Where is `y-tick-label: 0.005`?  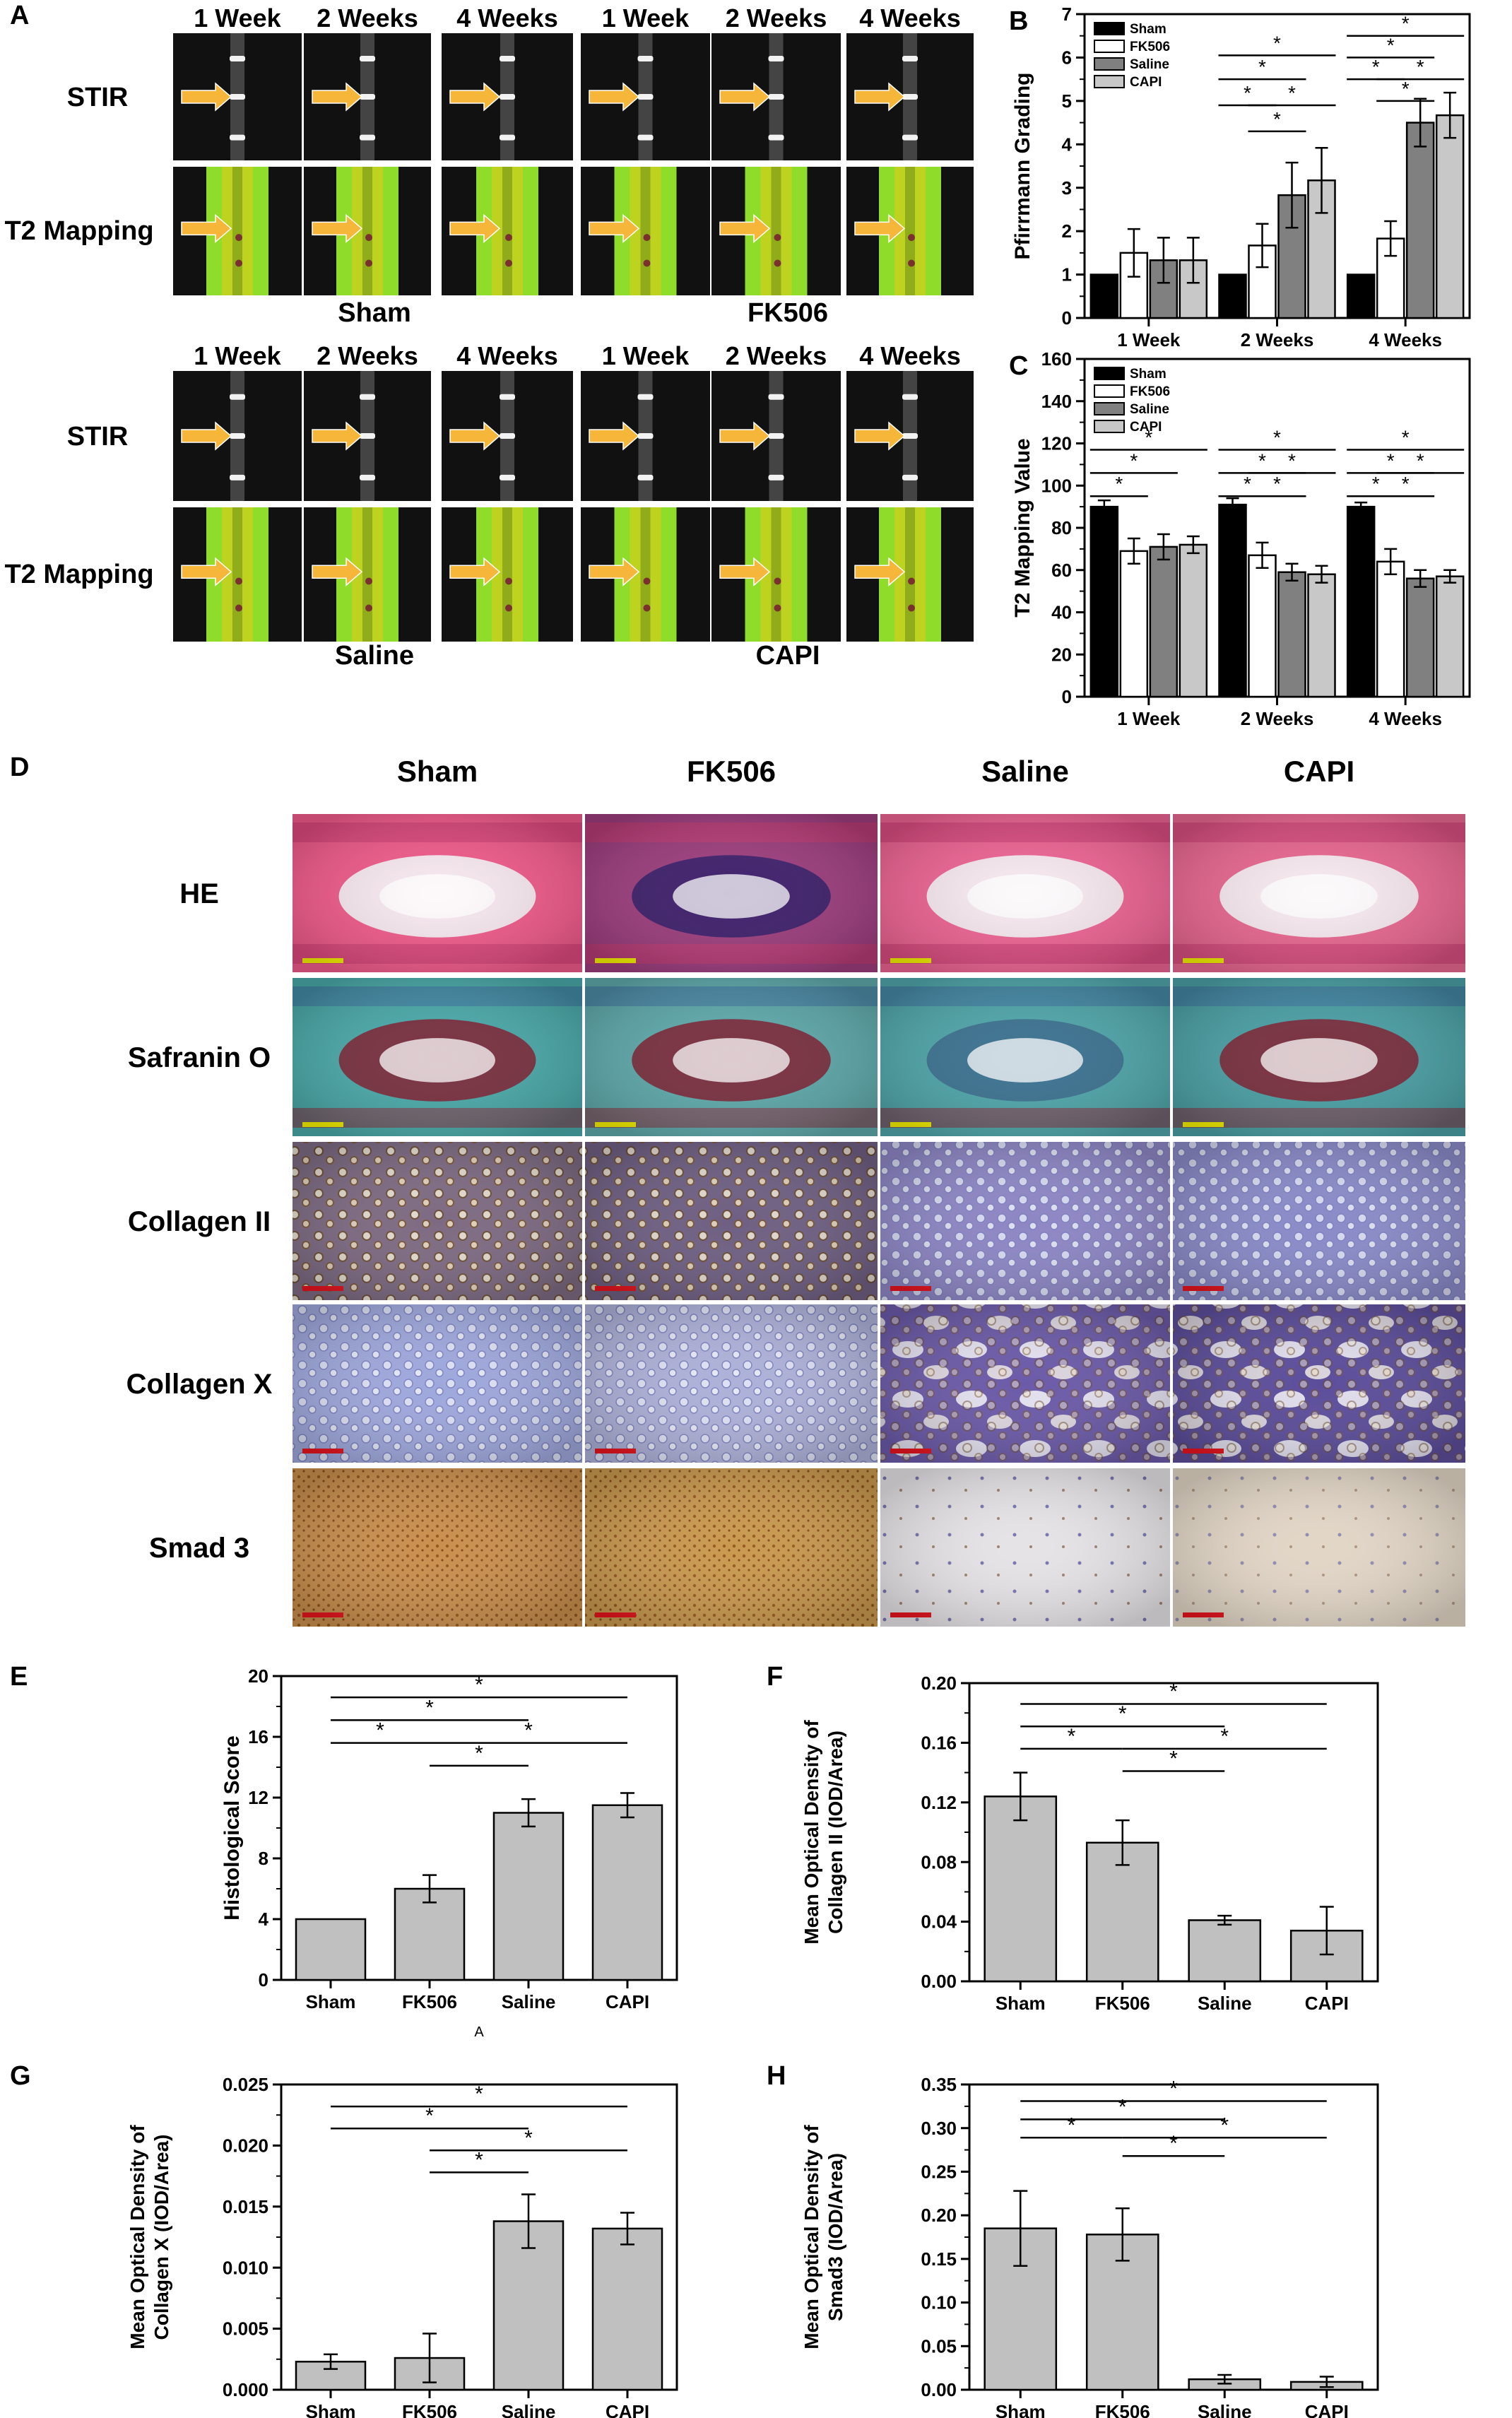
y-tick-label: 0.005 is located at coordinates (246, 2329).